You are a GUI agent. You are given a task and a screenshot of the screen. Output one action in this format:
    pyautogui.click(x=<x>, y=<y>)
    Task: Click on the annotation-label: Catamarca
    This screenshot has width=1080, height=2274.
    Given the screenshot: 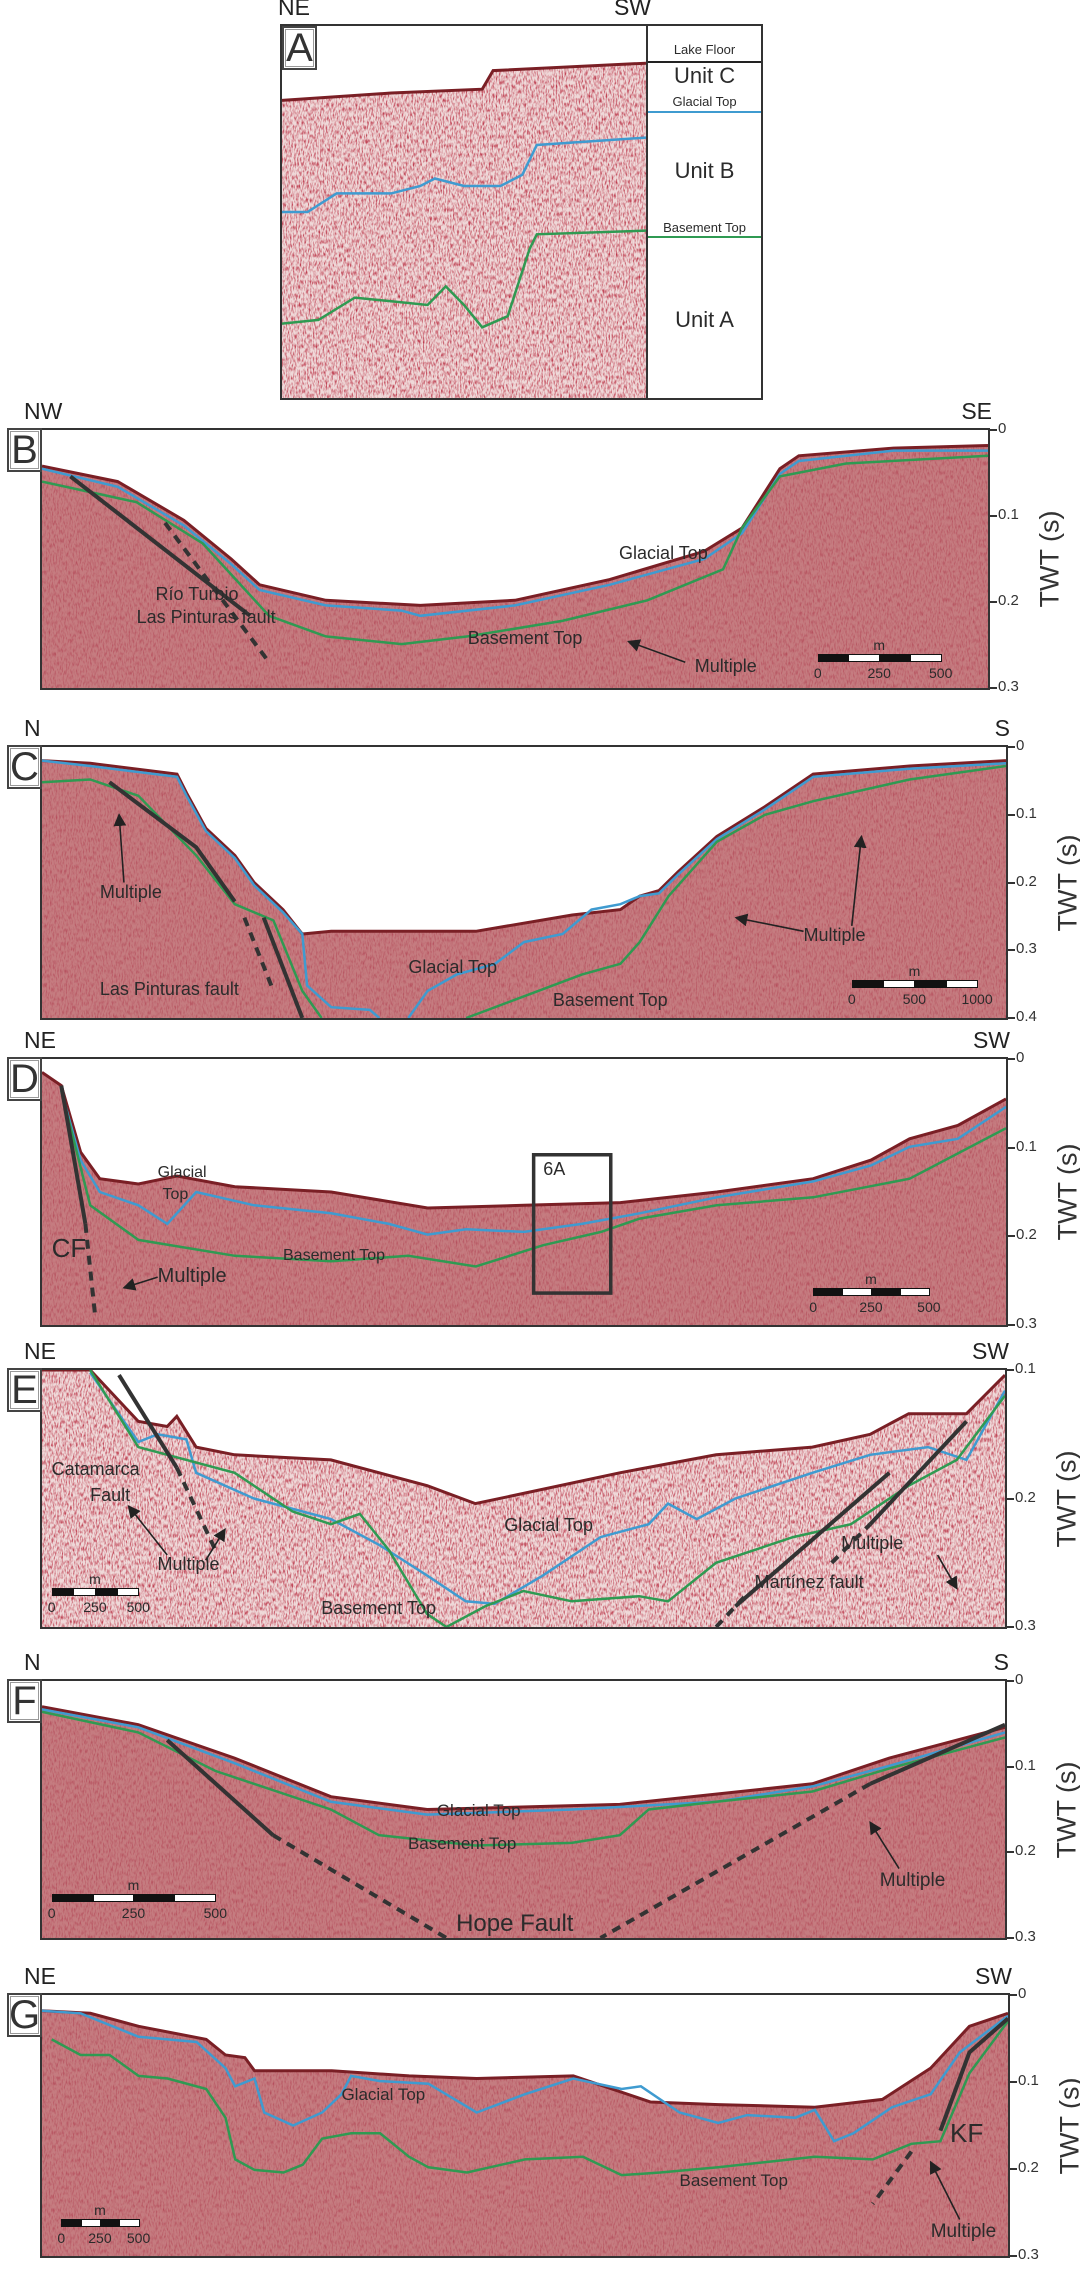 What is the action you would take?
    pyautogui.click(x=95, y=1468)
    